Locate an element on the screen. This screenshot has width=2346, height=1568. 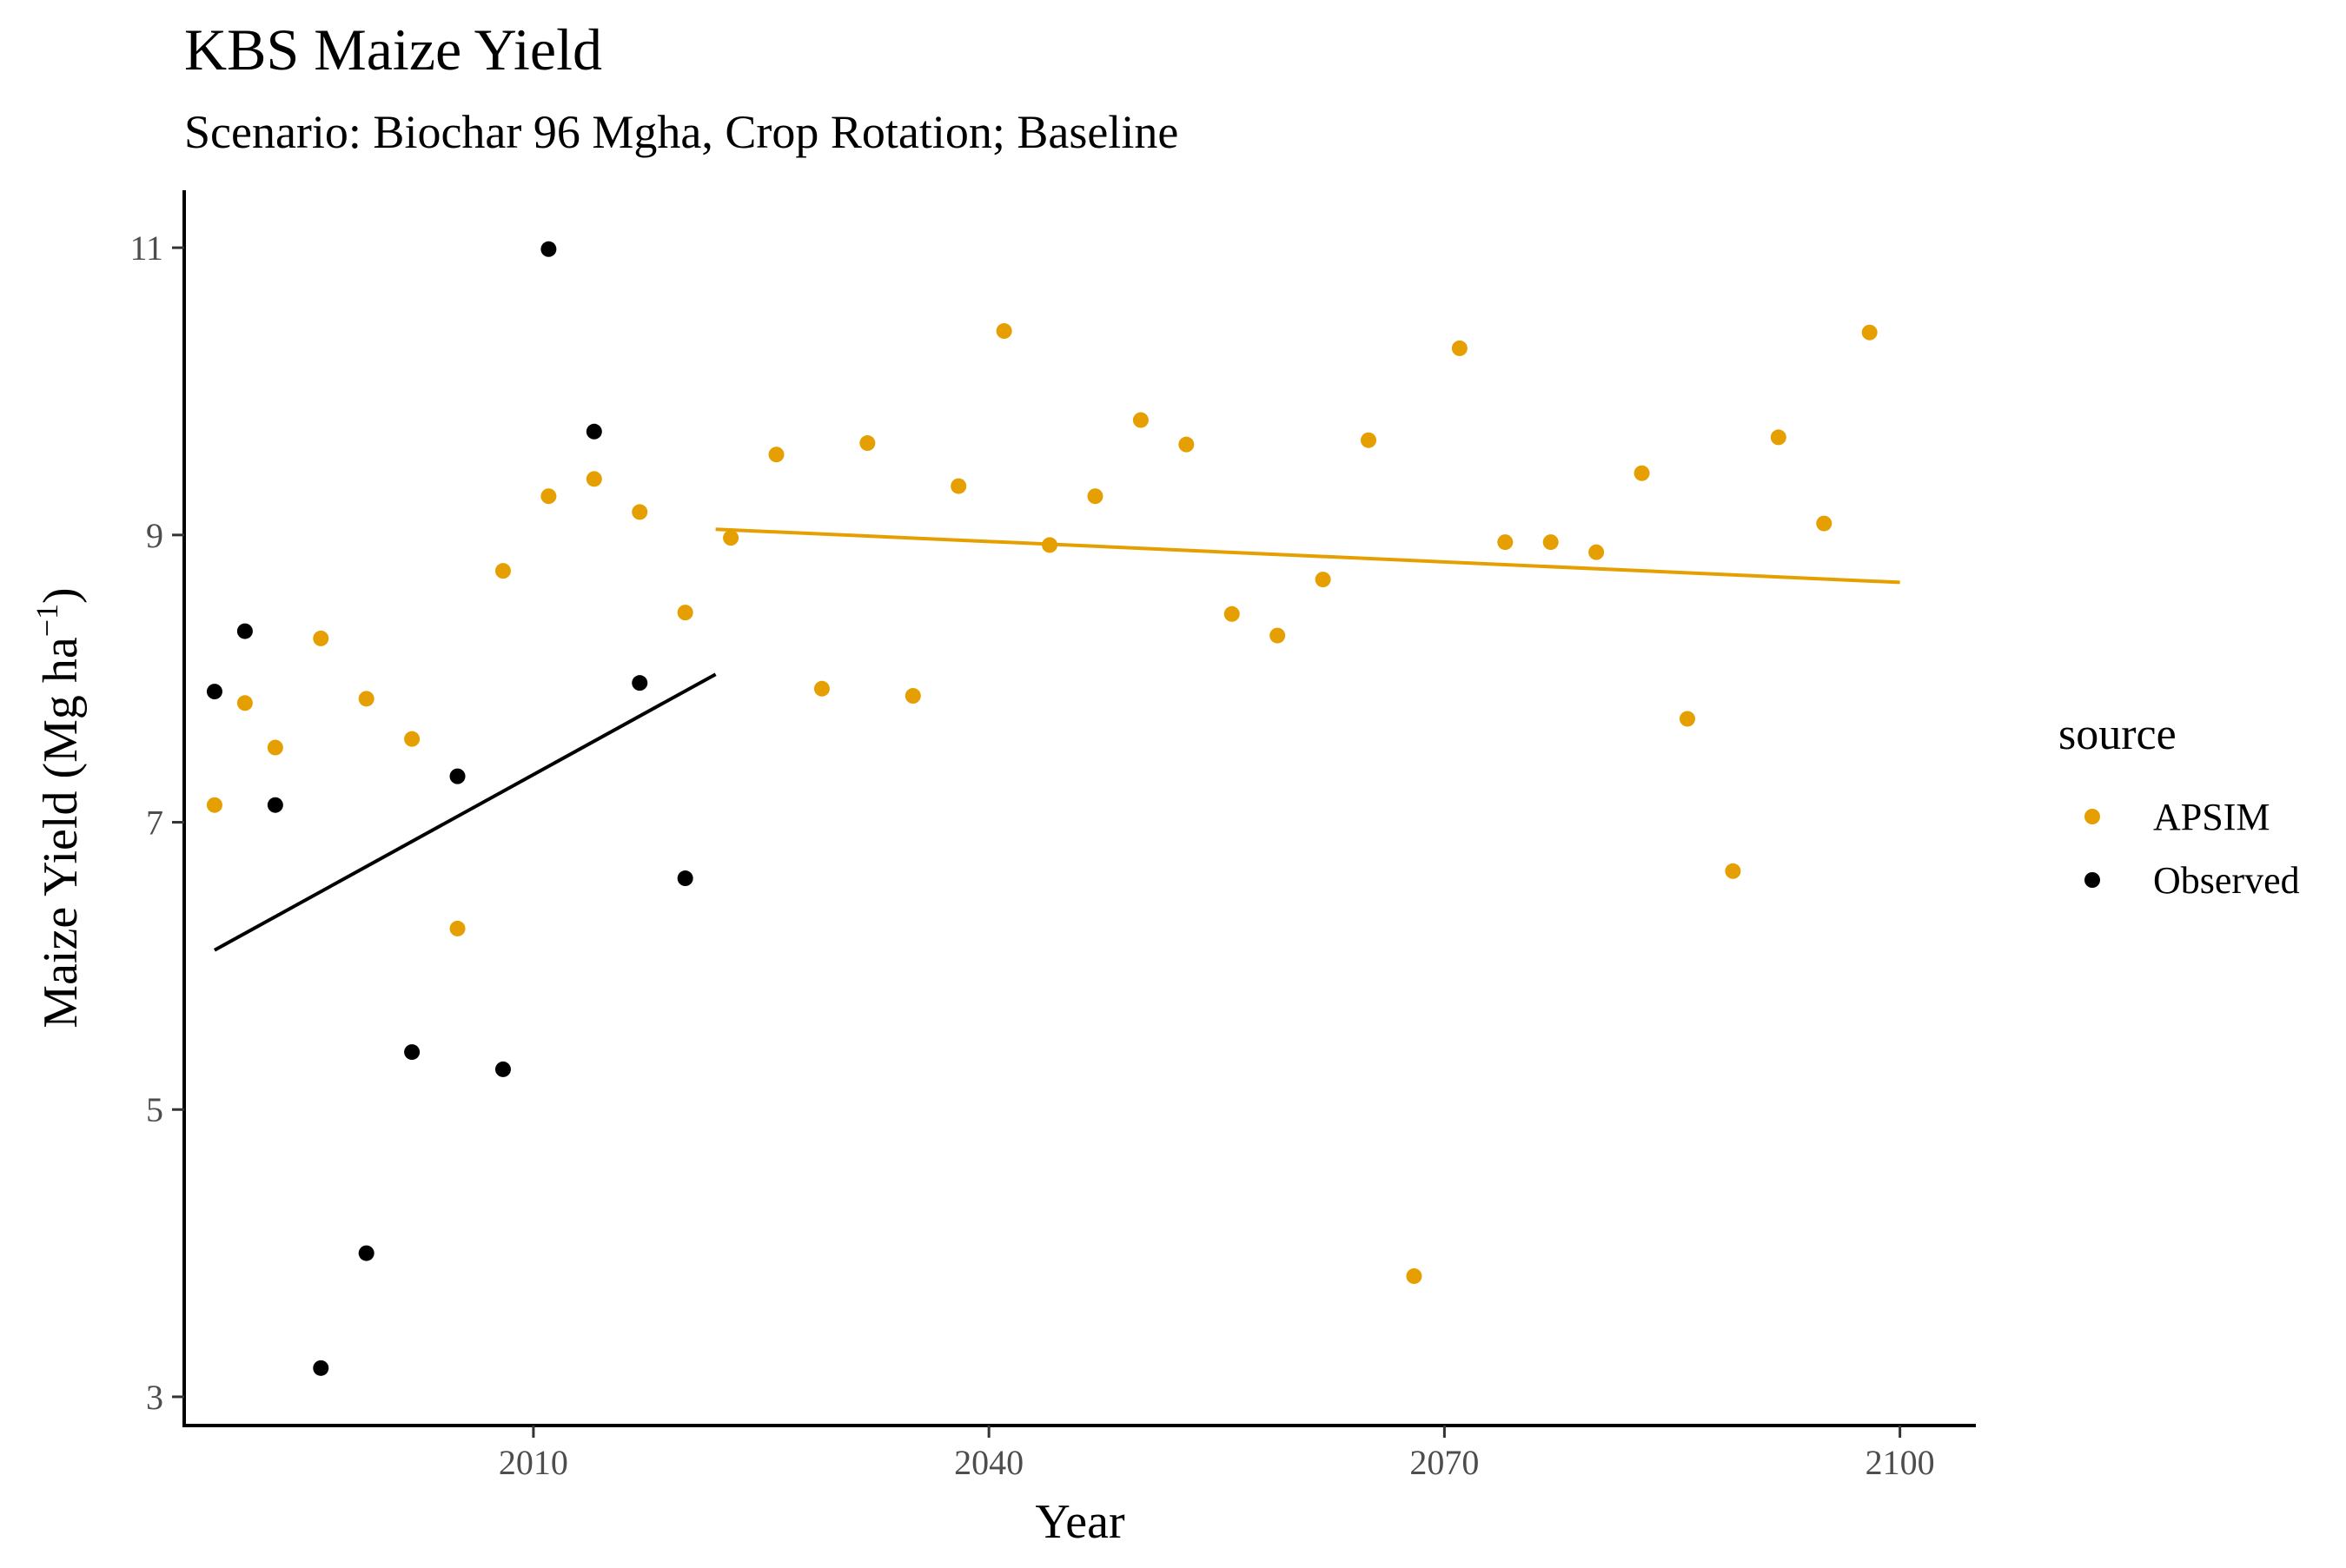
legend-title: source is located at coordinates (2118, 734).